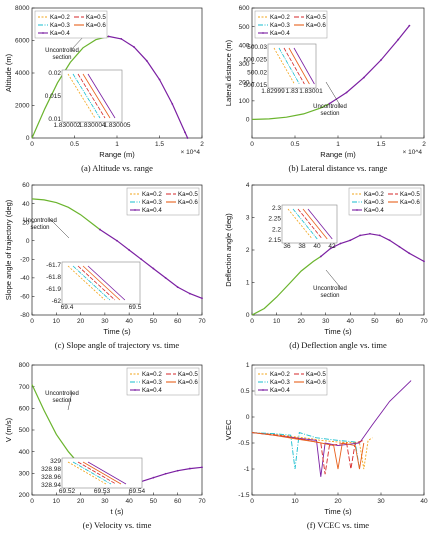 The image size is (442, 550). What do you see at coordinates (228, 250) in the screenshot?
I see `y-axis-label: Deflection angle (deg)` at bounding box center [228, 250].